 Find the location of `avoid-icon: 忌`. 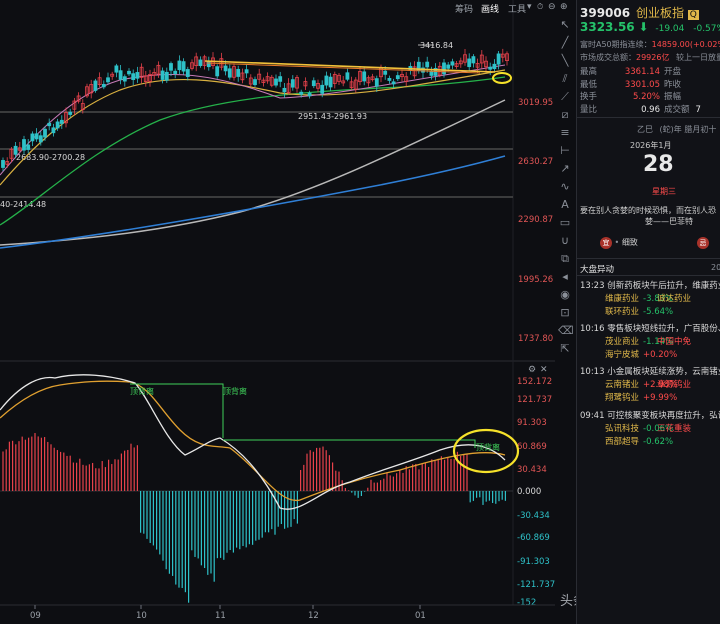

avoid-icon: 忌 is located at coordinates (703, 243).